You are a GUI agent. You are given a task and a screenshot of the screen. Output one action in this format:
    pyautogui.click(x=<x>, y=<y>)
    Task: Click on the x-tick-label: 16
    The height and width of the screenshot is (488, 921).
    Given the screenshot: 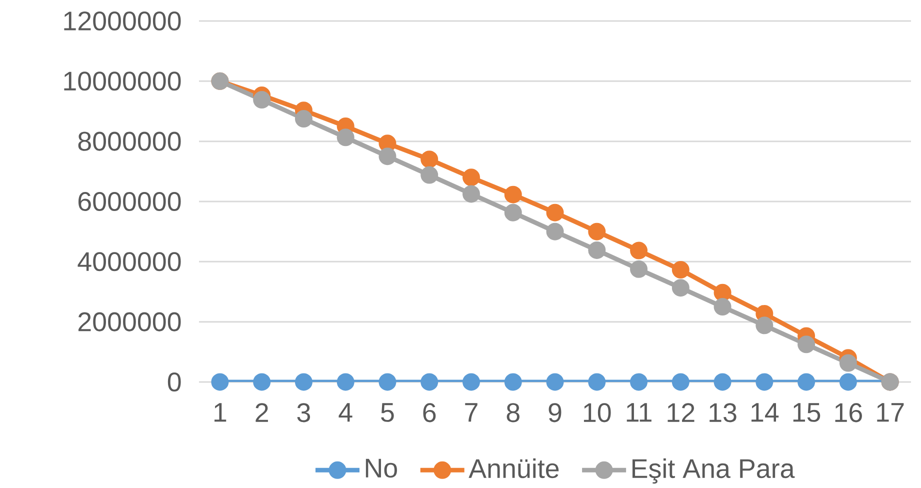 What is the action you would take?
    pyautogui.click(x=848, y=412)
    